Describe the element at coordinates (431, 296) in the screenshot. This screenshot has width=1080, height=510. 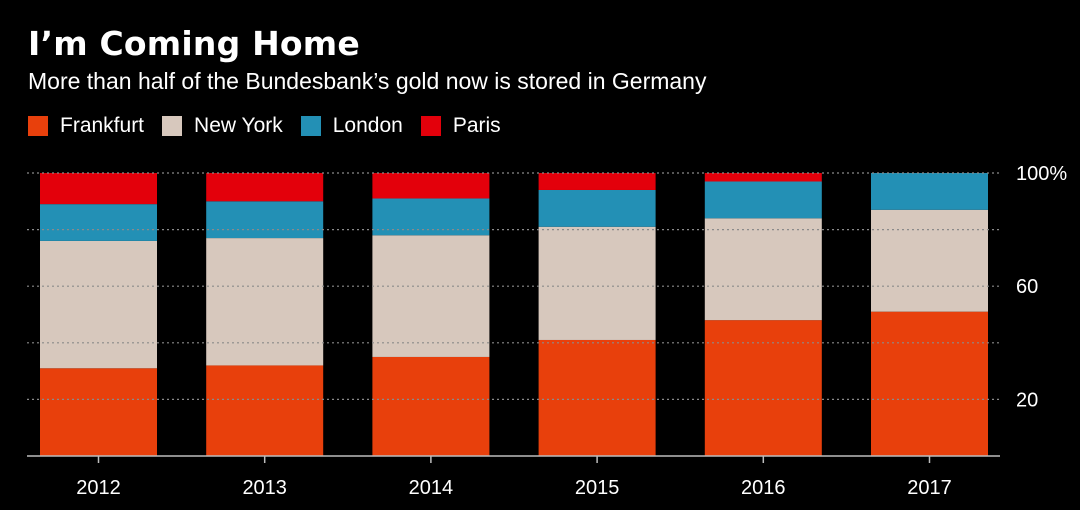
I see `bar-2014-new-york` at that location.